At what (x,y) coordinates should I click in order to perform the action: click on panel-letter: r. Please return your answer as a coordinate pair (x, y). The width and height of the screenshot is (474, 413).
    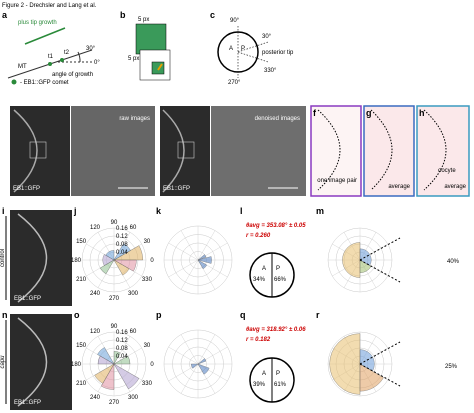
    Looking at the image, I should click on (318, 315).